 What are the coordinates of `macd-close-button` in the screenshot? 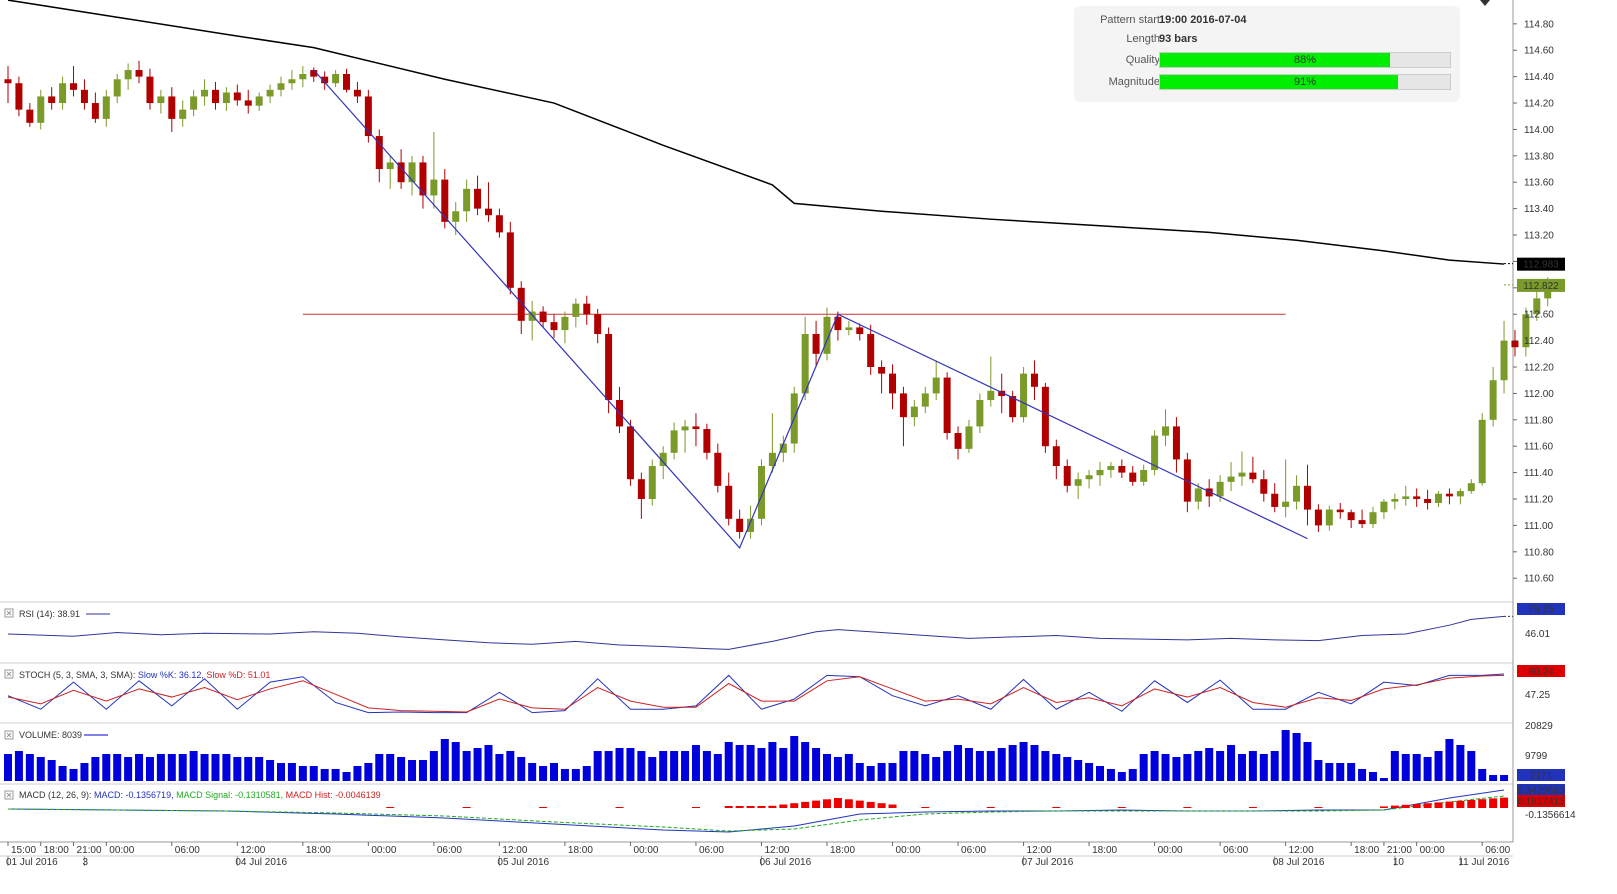 It's located at (9, 795).